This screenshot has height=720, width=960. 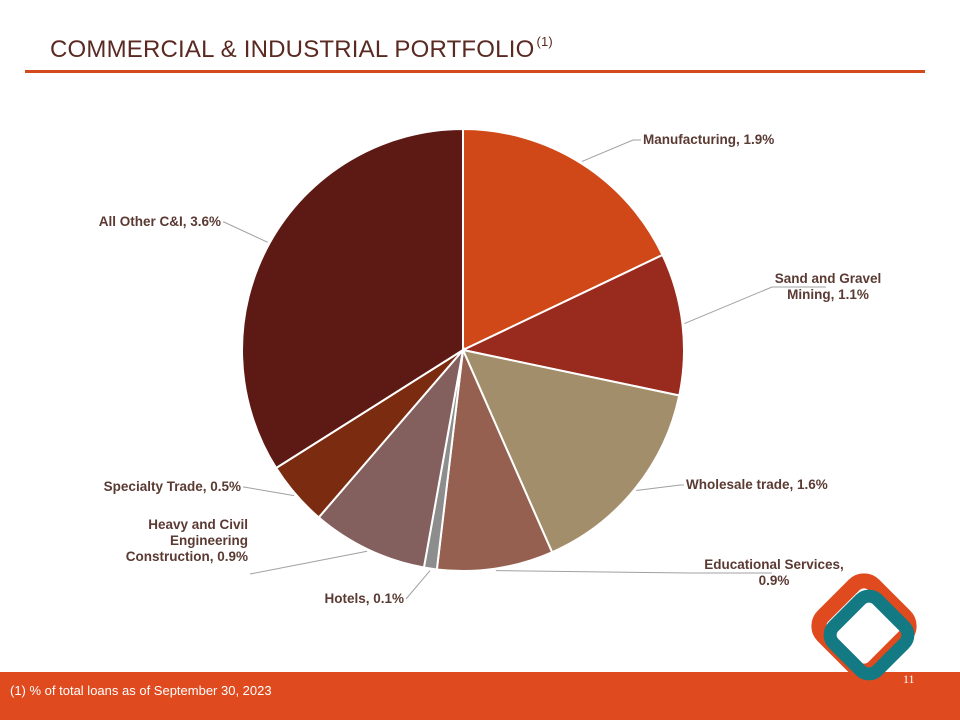 What do you see at coordinates (391, 457) in the screenshot?
I see `pie-slice-heavy-and-civil-engineering-construction` at bounding box center [391, 457].